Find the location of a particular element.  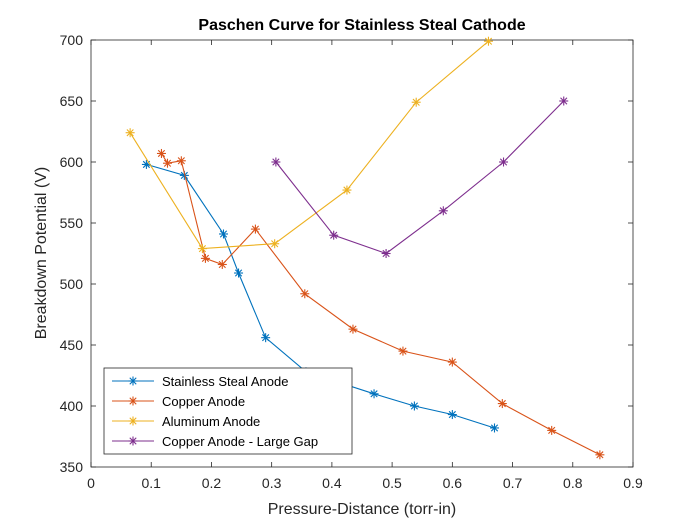

legend-entry: Stainless Steal Anode is located at coordinates (200, 381).